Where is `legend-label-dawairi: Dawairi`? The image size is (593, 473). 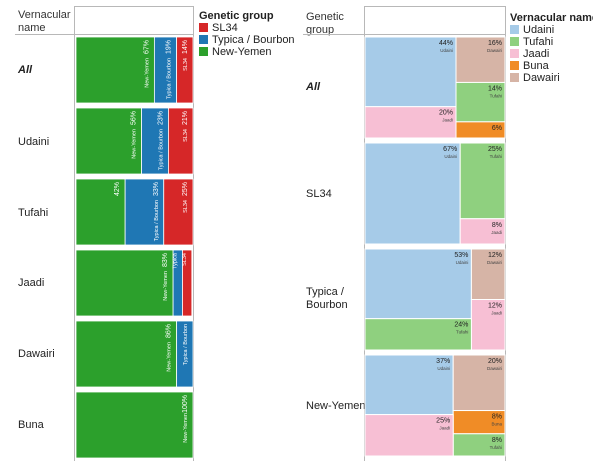
legend-label-dawairi: Dawairi is located at coordinates (541, 78).